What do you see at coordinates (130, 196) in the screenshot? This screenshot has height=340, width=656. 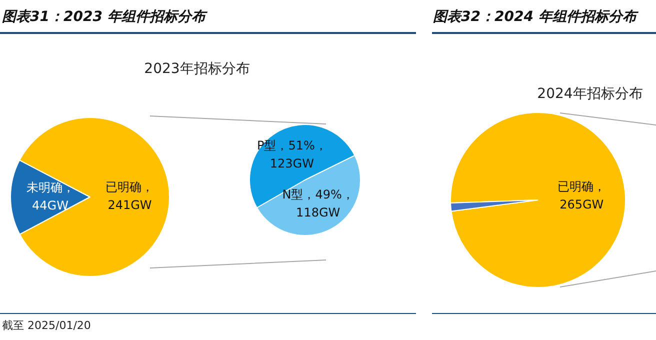 I see `slice-label: 已明确，241GW` at bounding box center [130, 196].